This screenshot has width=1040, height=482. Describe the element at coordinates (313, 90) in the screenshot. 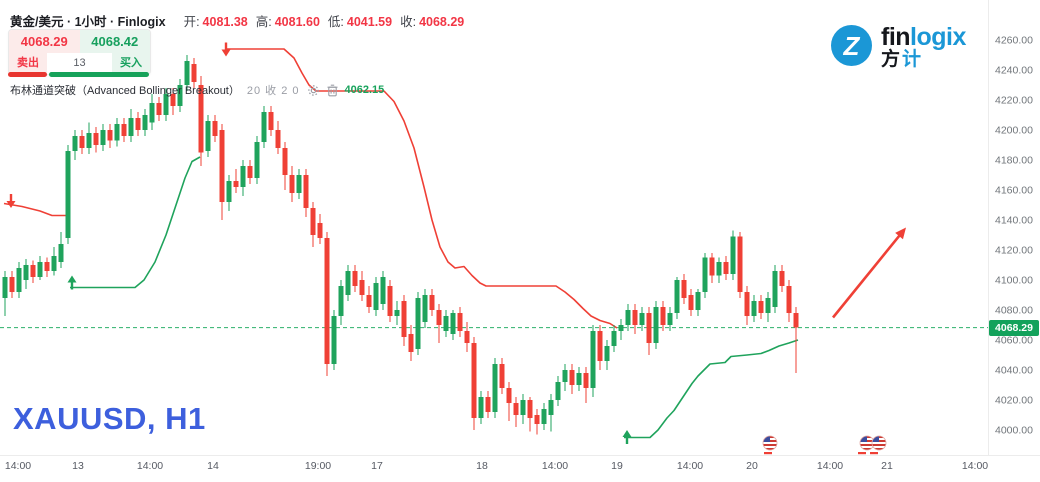

I see `settings-icon` at that location.